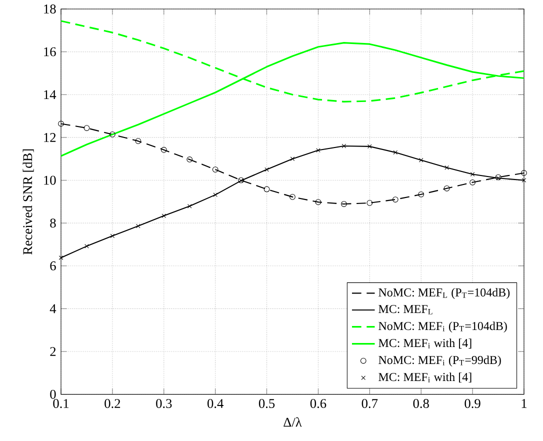 The height and width of the screenshot is (441, 543). I want to click on x-tick-label: 0.5, so click(266, 403).